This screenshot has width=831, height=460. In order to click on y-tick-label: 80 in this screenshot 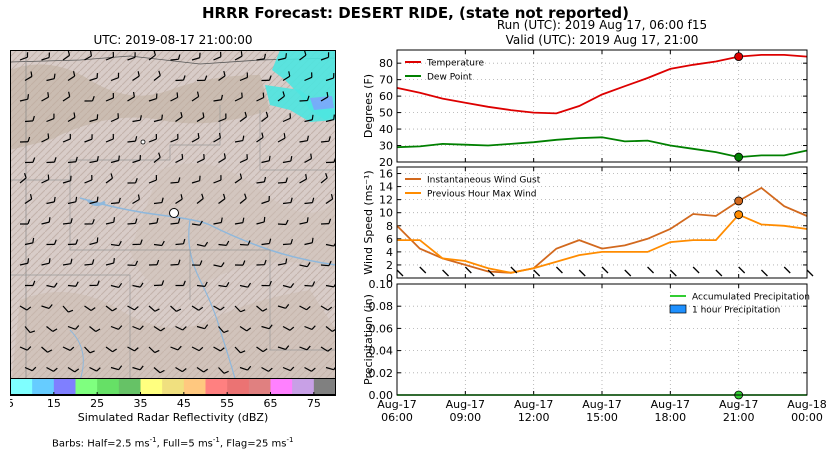, I will do `click(386, 63)`.